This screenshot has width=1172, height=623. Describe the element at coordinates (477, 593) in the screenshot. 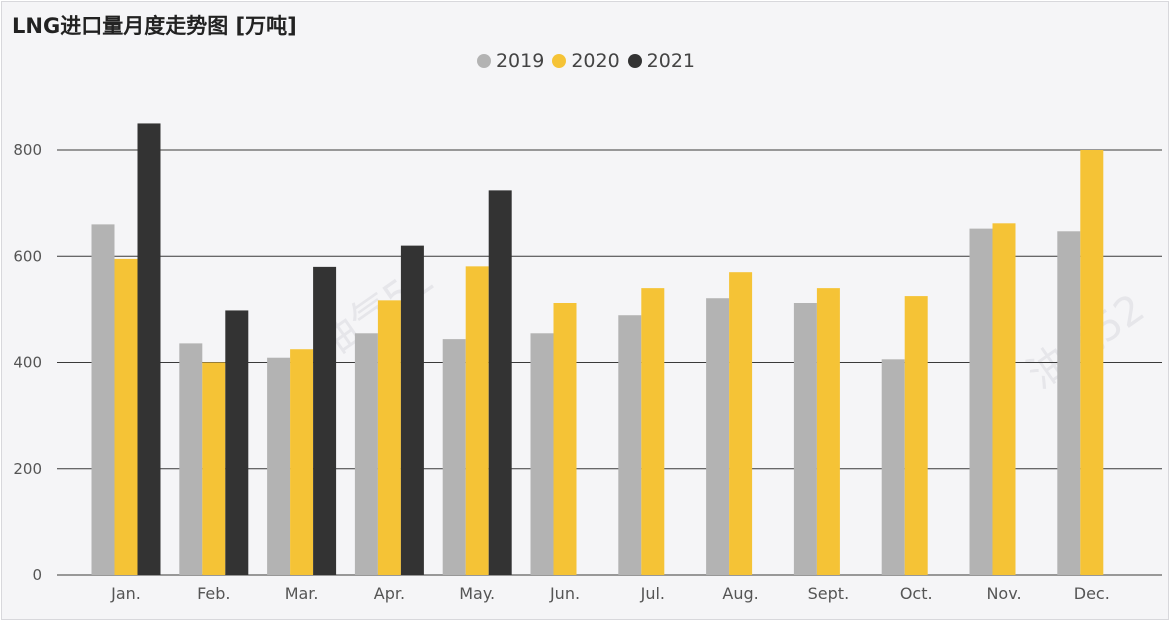

I see `x-tick-label: May.` at that location.